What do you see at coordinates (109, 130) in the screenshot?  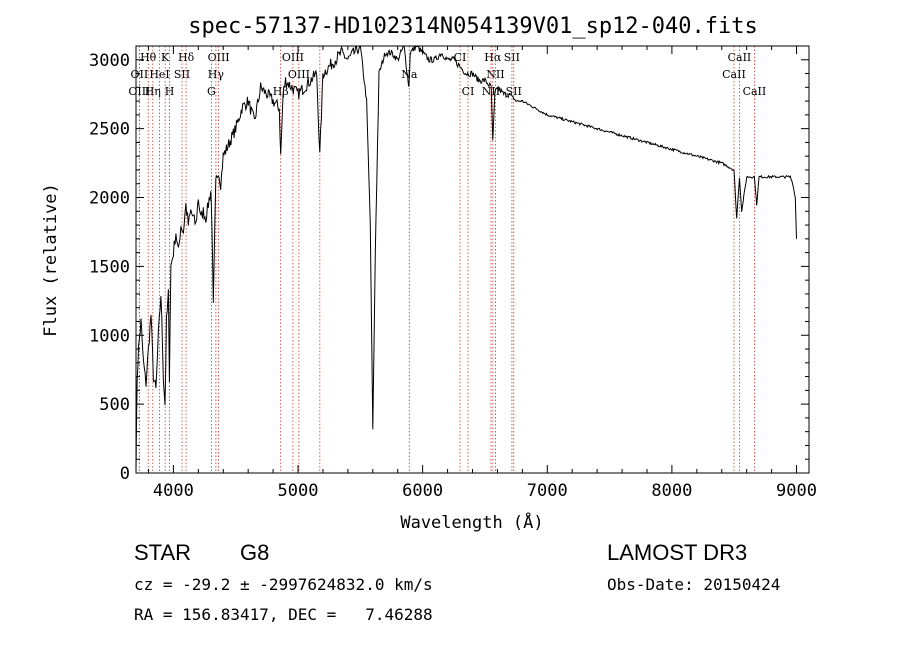 I see `y-tick-label-5: 2500` at bounding box center [109, 130].